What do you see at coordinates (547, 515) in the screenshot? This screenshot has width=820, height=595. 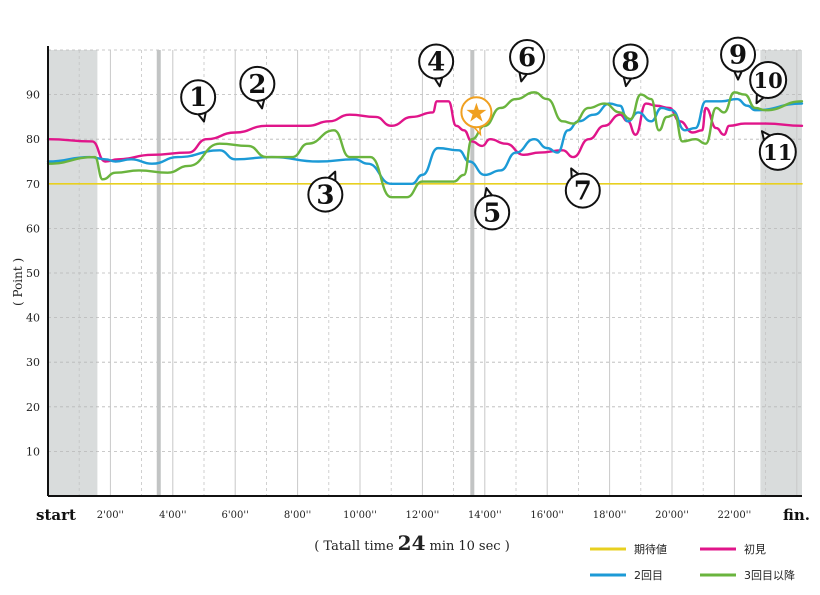 I see `x-tick-label: 16'00''` at bounding box center [547, 515].